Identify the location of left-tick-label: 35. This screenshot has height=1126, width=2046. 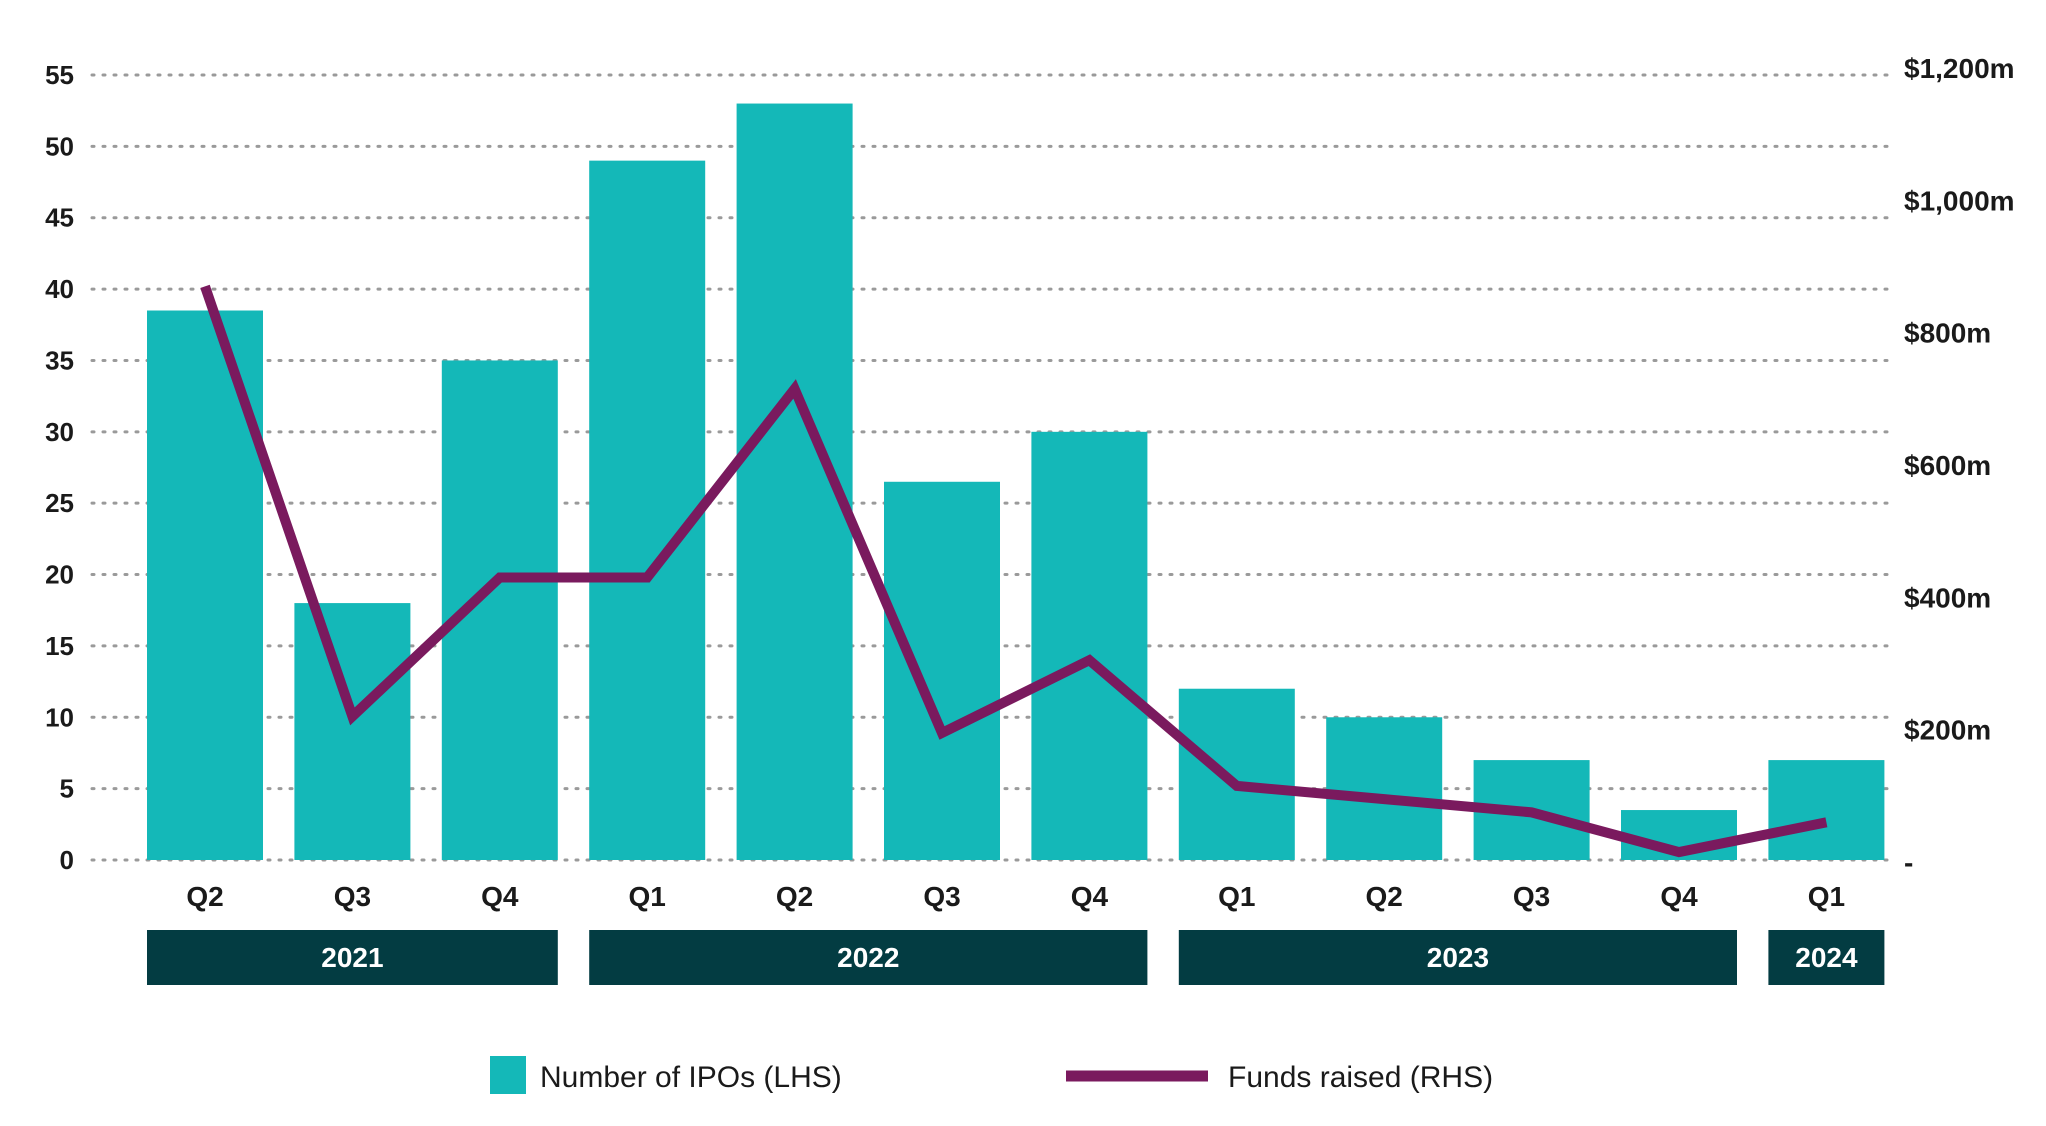
(59, 360).